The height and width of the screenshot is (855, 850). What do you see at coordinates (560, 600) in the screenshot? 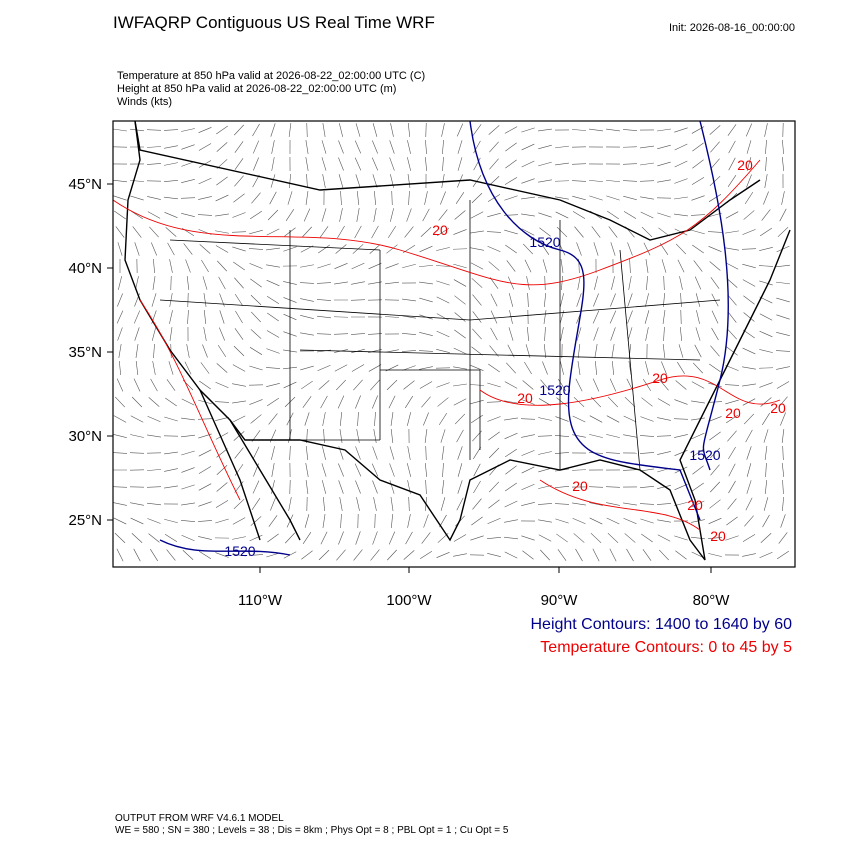
I see `lon-label: 90°W` at bounding box center [560, 600].